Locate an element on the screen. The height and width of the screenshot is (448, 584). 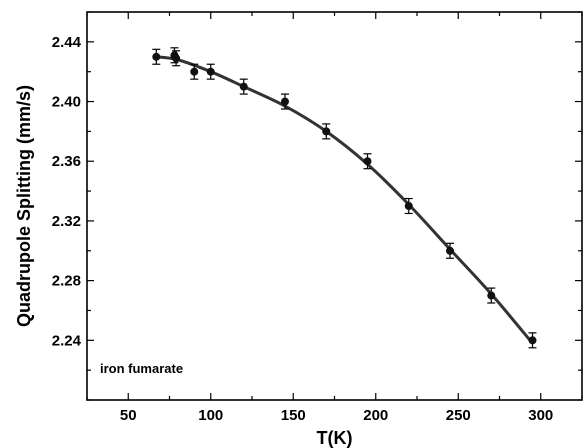
y-axis-label: Quadrupole Splitting (mm/s) is located at coordinates (24, 206).